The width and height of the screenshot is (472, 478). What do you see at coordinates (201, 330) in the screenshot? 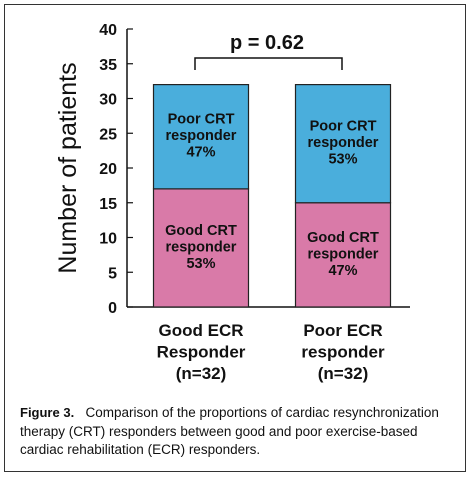
I see `x-category-label: Good ECR` at bounding box center [201, 330].